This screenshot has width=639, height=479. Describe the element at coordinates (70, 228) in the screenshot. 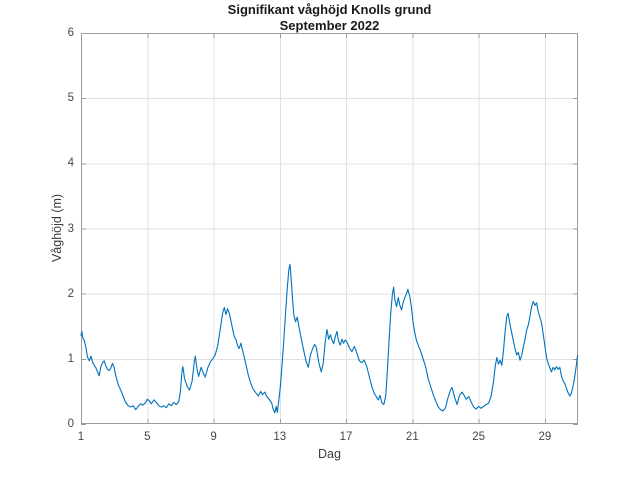

I see `y-tick-label: 3` at that location.